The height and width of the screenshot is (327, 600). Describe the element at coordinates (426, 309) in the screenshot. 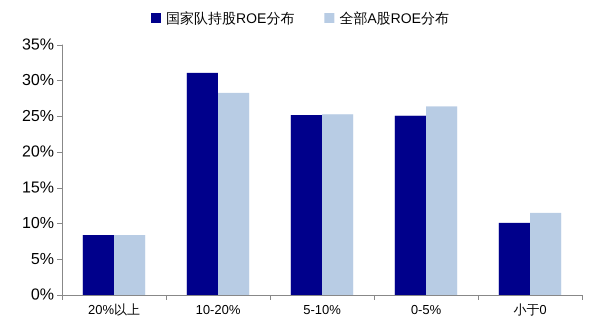

I see `x-tick-label: 0-5%` at that location.